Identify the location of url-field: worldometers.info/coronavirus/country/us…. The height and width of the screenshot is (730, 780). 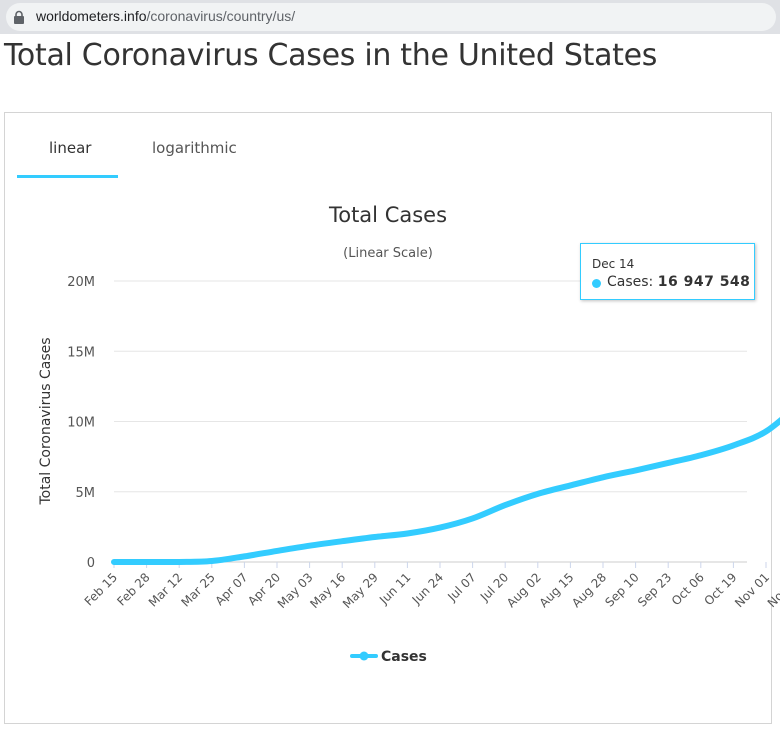
(391, 17).